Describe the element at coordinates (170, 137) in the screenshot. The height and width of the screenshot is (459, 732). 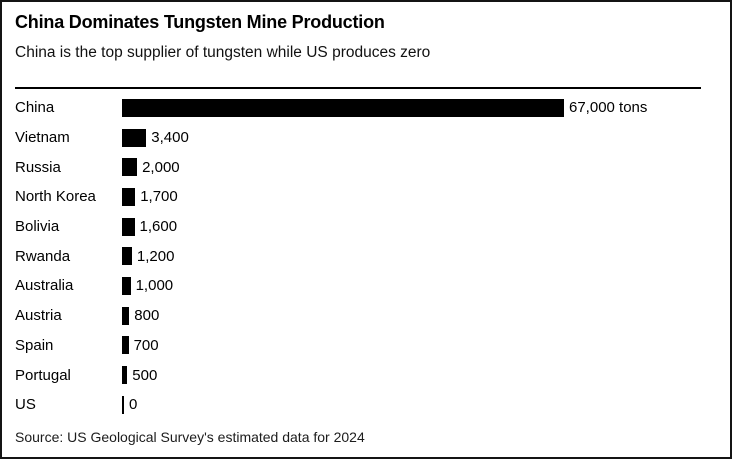
I see `value-label: 3,400` at that location.